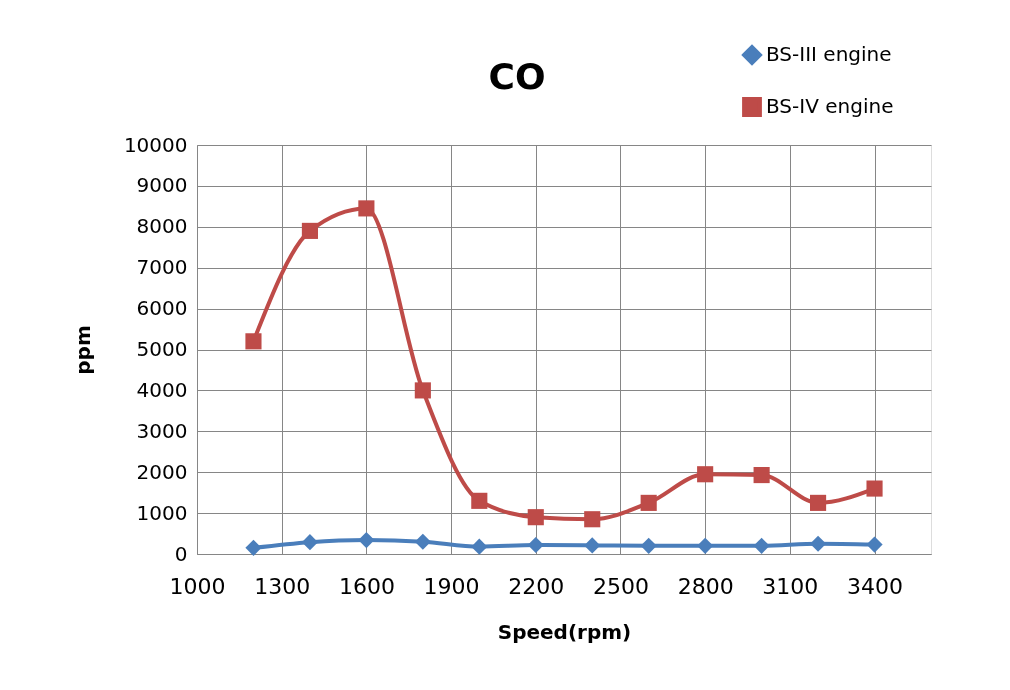 This screenshot has height=690, width=1010. I want to click on y-tick-label: 1000, so click(162, 512).